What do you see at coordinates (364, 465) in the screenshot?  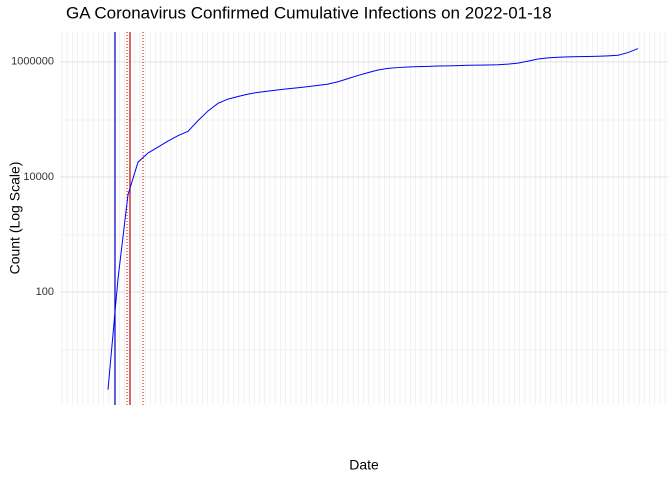 I see `x-axis-title: Date` at bounding box center [364, 465].